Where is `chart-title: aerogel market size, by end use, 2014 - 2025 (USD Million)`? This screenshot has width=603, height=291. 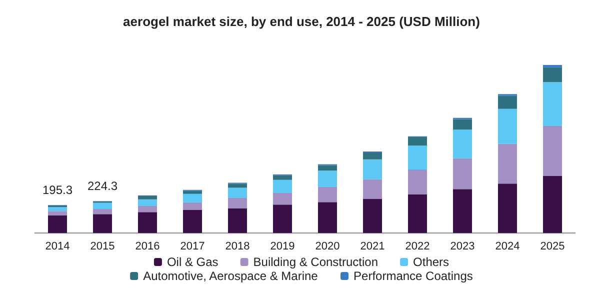 chart-title: aerogel market size, by end use, 2014 - 2025 (USD Million) is located at coordinates (301, 21).